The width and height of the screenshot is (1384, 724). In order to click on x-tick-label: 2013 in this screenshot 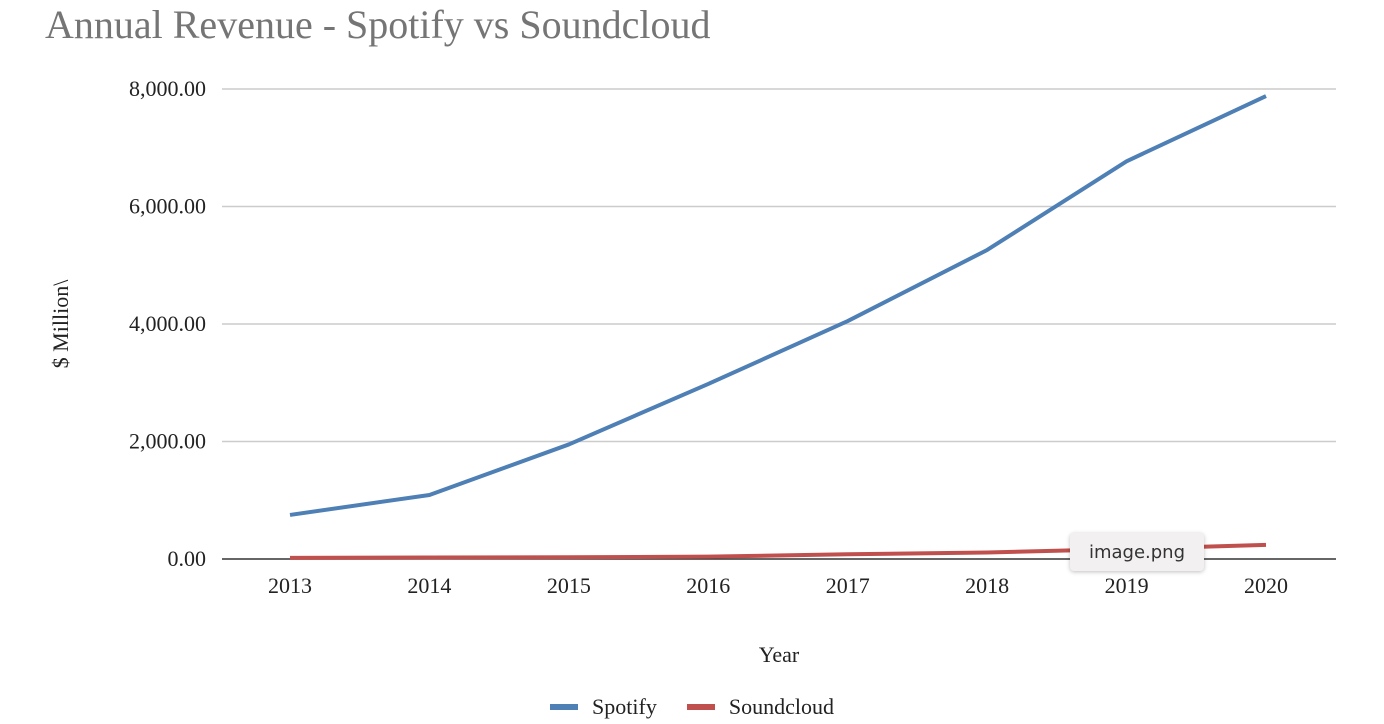, I will do `click(290, 585)`.